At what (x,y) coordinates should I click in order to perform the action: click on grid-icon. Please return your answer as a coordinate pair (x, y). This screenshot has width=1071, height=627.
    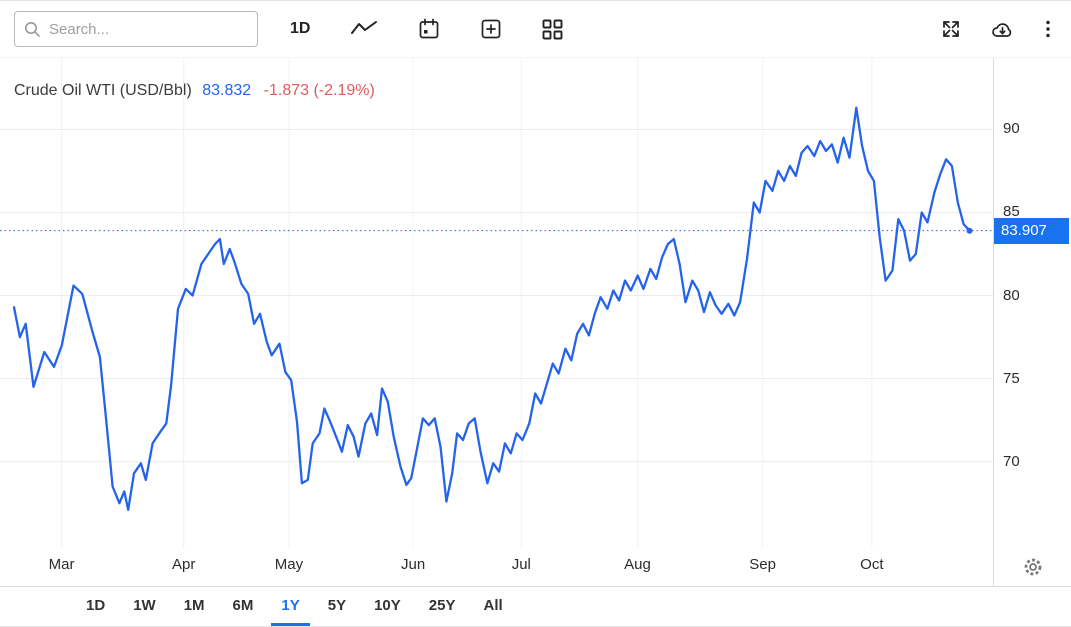
    Looking at the image, I should click on (553, 29).